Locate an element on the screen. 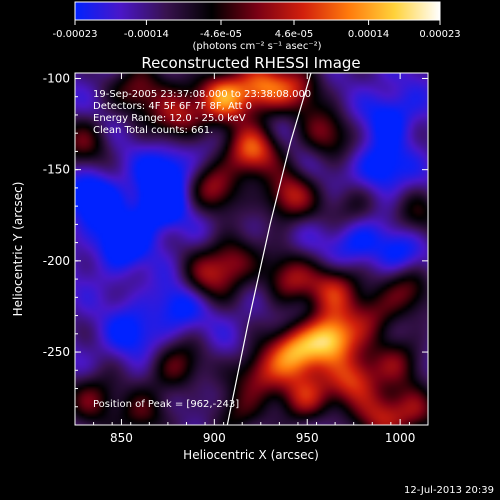 This screenshot has width=500, height=500. x-tick-label: 900 is located at coordinates (214, 438).